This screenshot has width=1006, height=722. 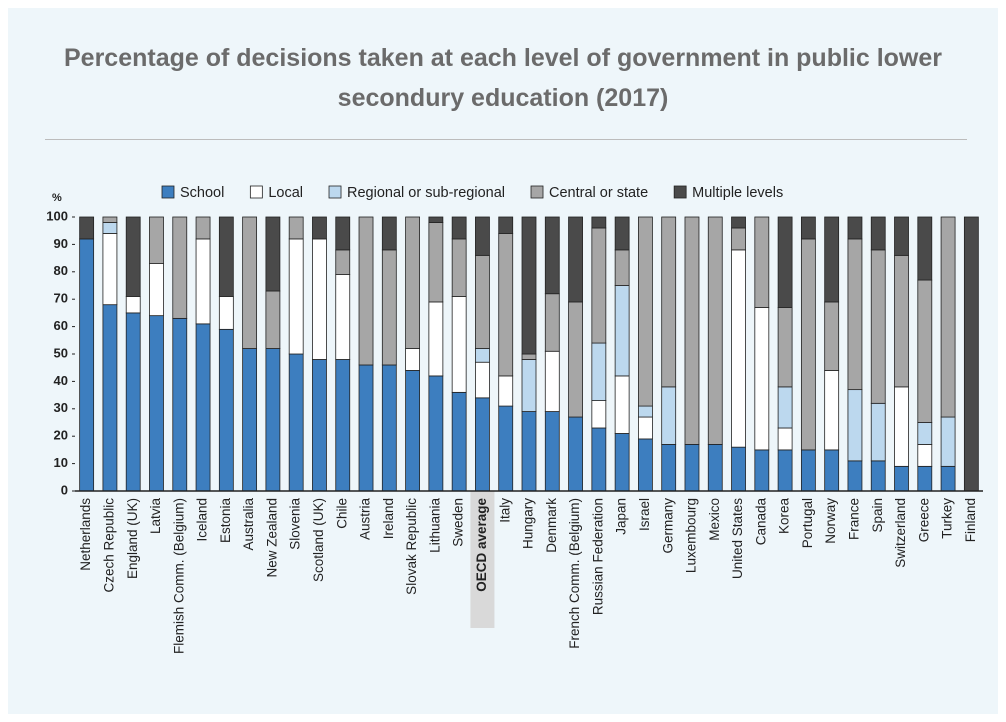 What do you see at coordinates (551, 525) in the screenshot?
I see `x-tick-label: Denmark` at bounding box center [551, 525].